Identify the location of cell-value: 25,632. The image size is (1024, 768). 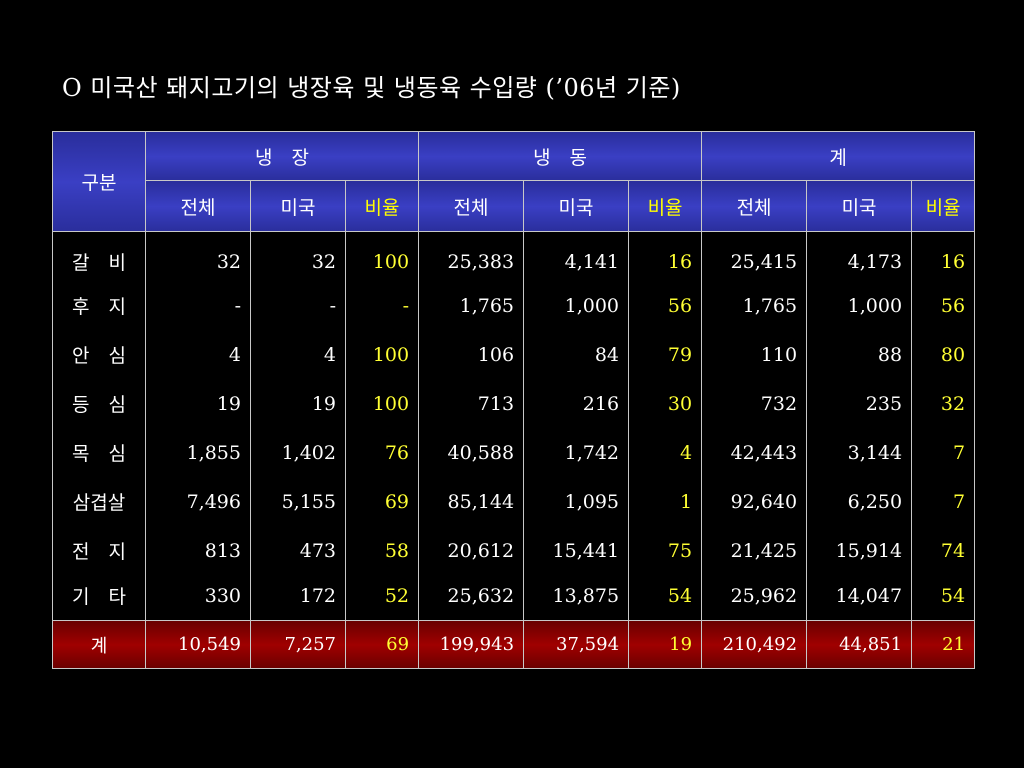
(471, 598).